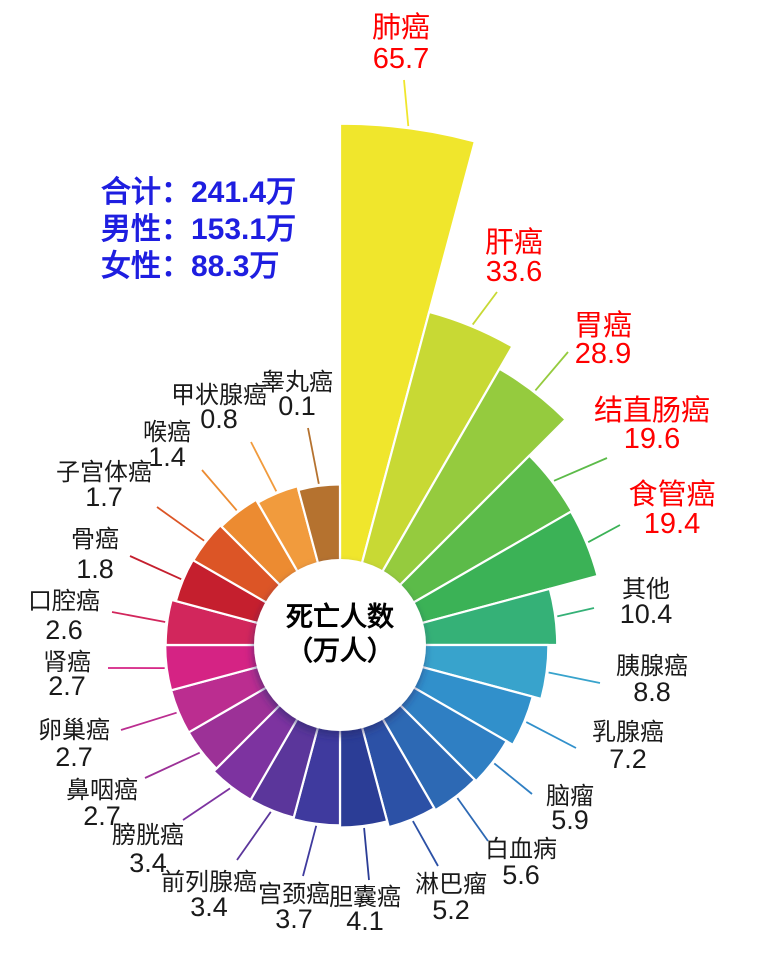  What do you see at coordinates (219, 395) in the screenshot?
I see `wedge-label-name-22: 甲状腺癌` at bounding box center [219, 395].